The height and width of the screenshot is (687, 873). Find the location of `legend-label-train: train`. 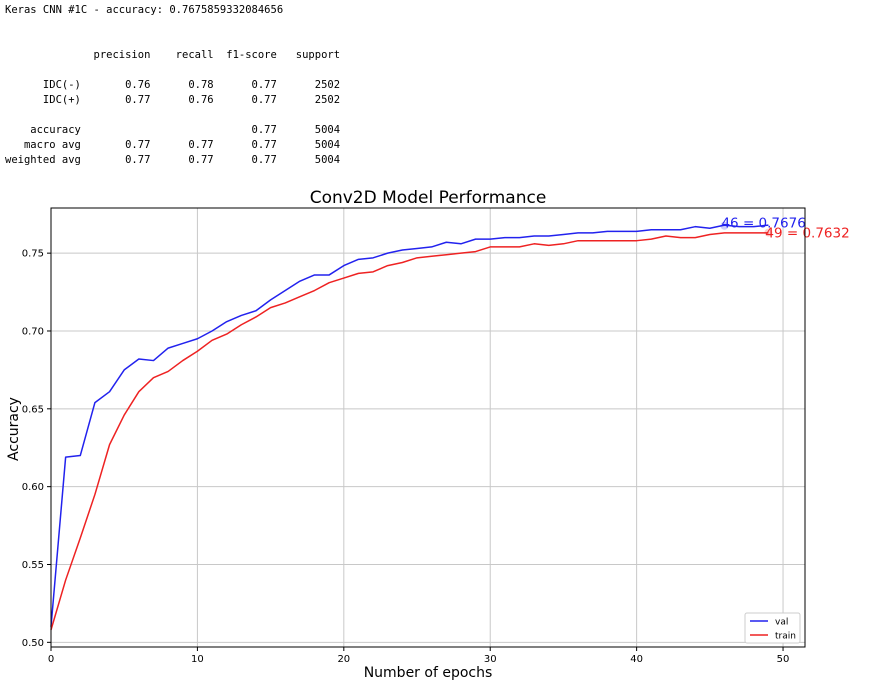

legend-label-train: train is located at coordinates (785, 637).